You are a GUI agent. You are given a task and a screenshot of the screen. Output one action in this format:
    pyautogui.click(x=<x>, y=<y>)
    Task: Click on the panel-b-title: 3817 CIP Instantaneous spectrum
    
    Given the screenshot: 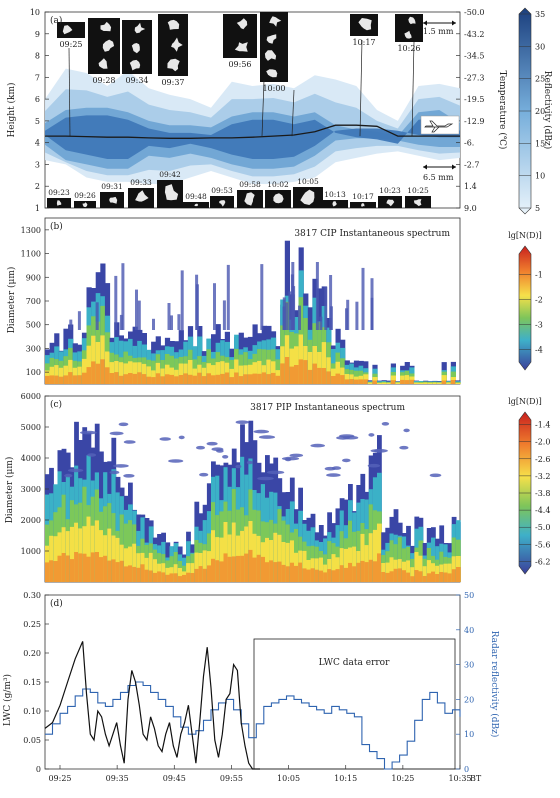 What is the action you would take?
    pyautogui.click(x=372, y=234)
    